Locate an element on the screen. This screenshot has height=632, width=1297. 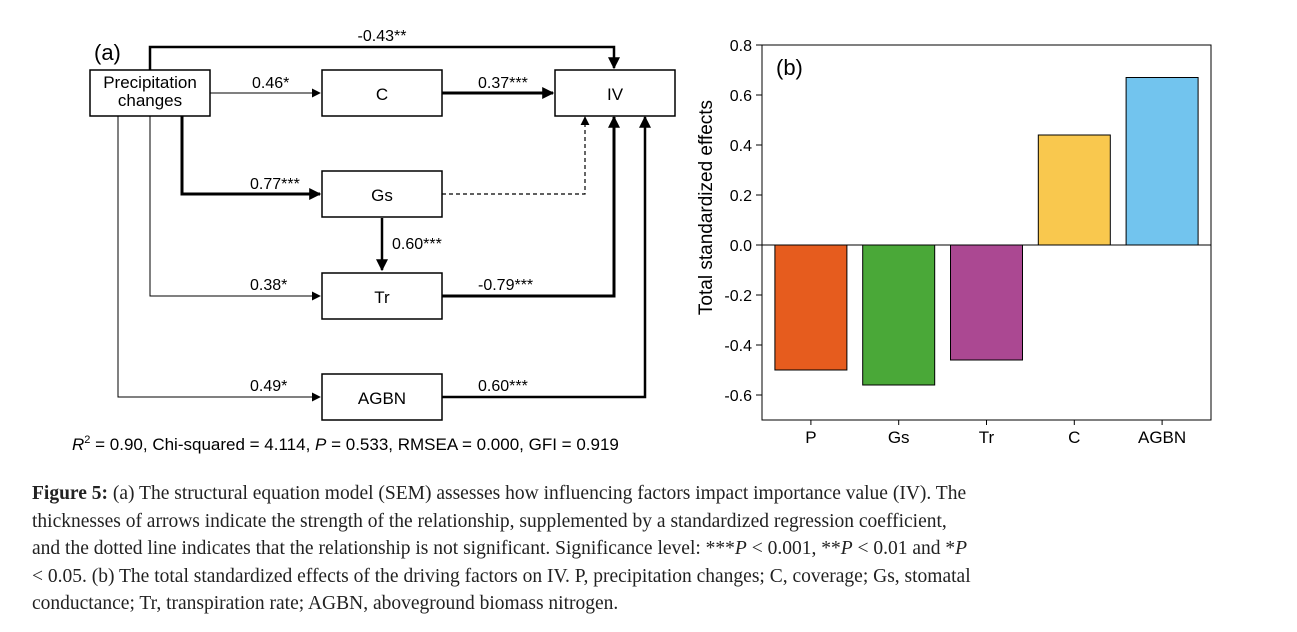
path-label-tr-iv: -0.79*** is located at coordinates (505, 285).